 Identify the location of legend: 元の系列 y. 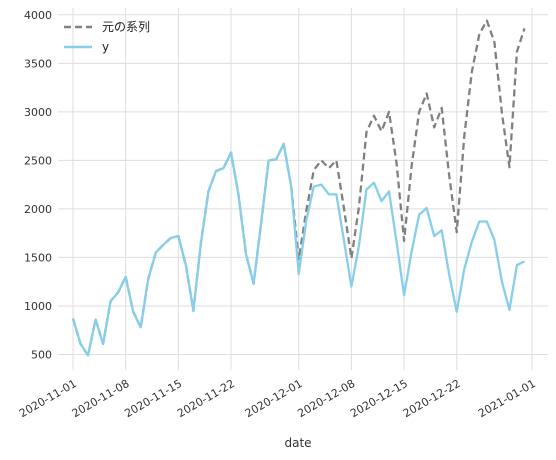
(107, 37).